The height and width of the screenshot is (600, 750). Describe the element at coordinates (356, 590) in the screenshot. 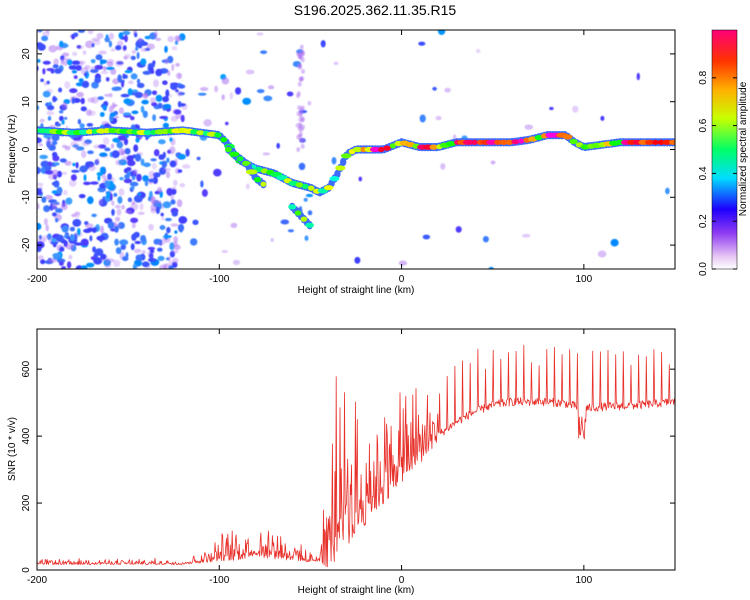

I see `snr-xlabel: Height of straight line (km)` at that location.